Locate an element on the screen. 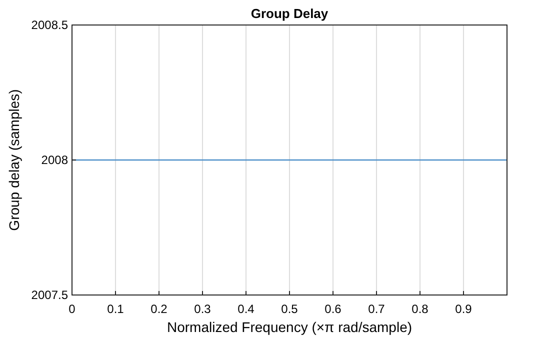  x-tick-label: 0.7 is located at coordinates (377, 309).